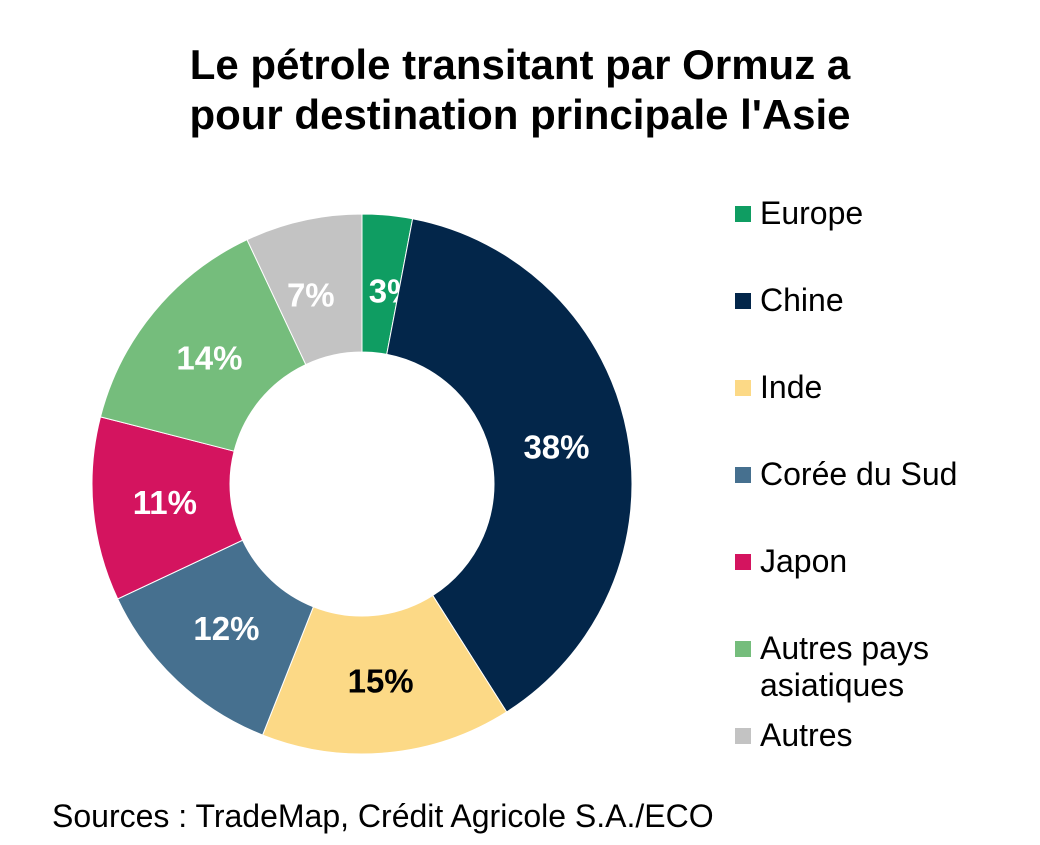  What do you see at coordinates (812, 213) in the screenshot?
I see `legend-label-europe: Europe` at bounding box center [812, 213].